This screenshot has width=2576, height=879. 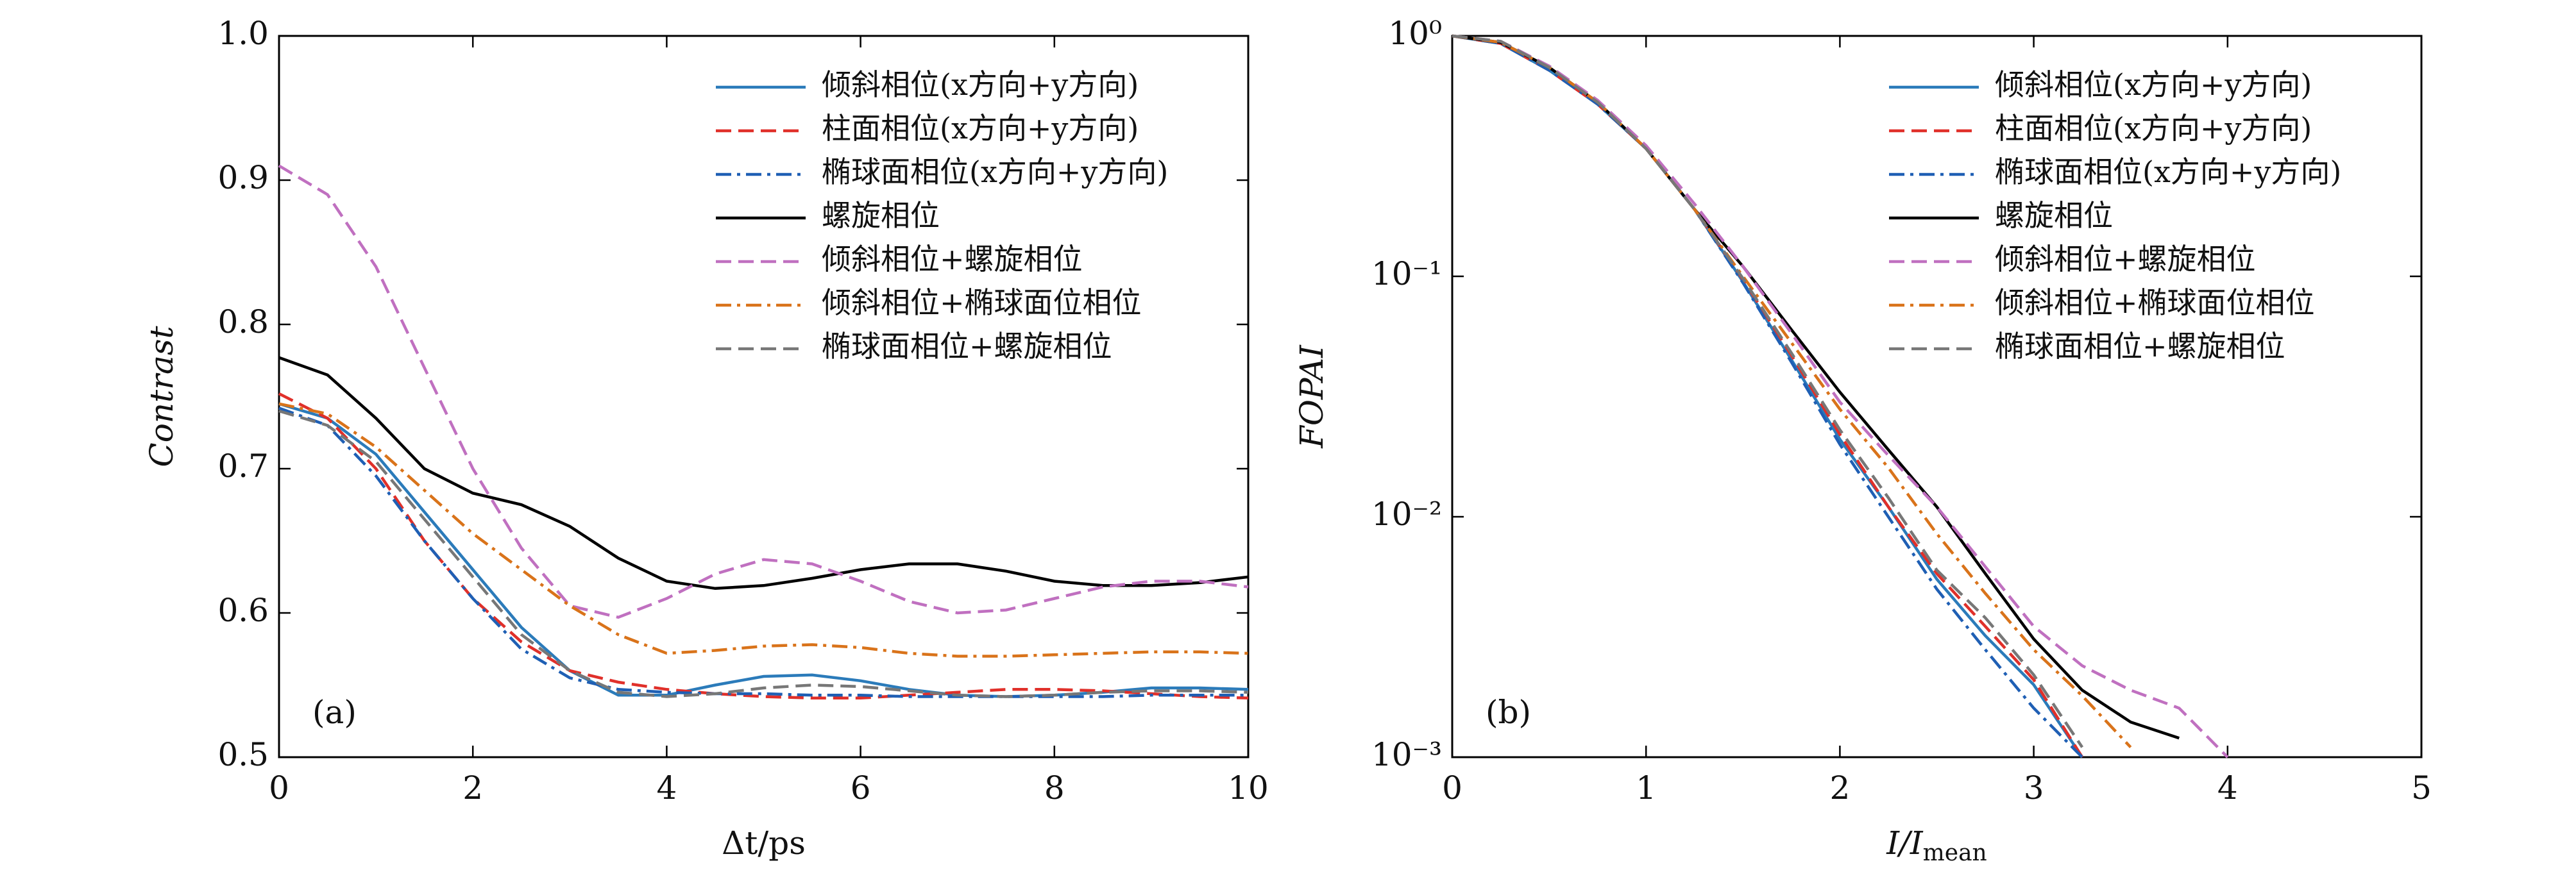 I want to click on x-tick-label: 1, so click(x=1646, y=788).